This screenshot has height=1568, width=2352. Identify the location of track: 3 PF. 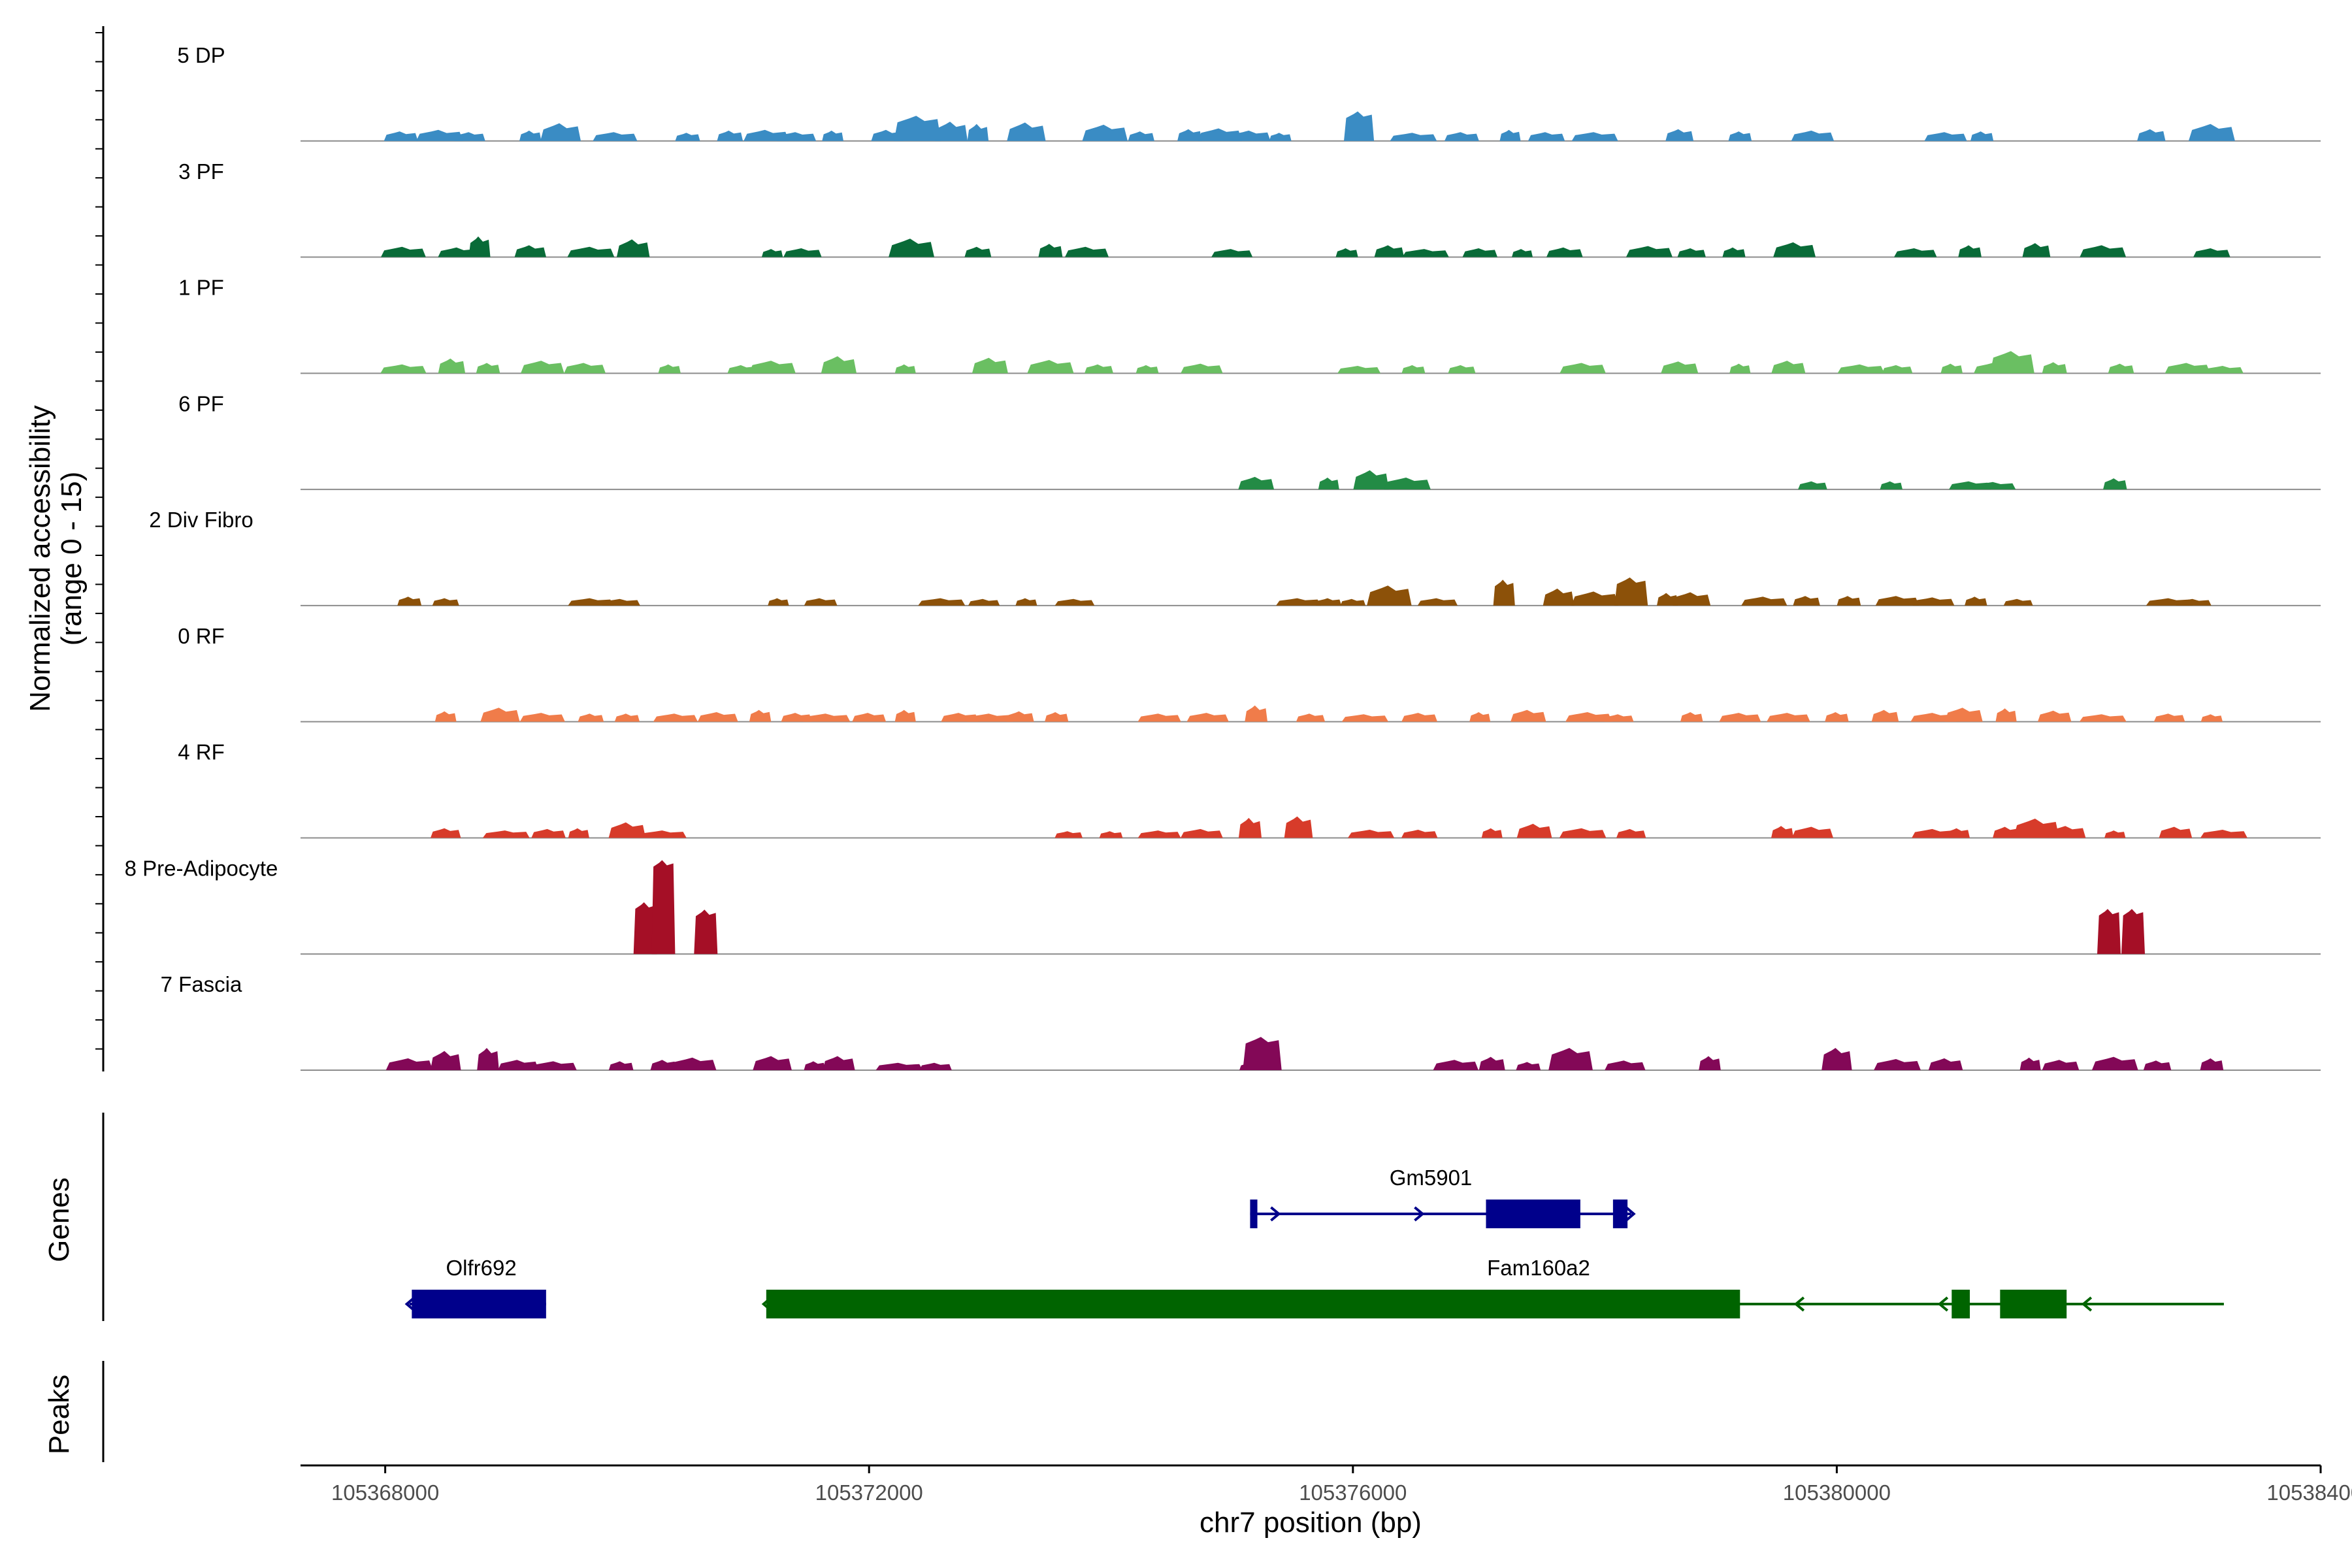
(1249, 208).